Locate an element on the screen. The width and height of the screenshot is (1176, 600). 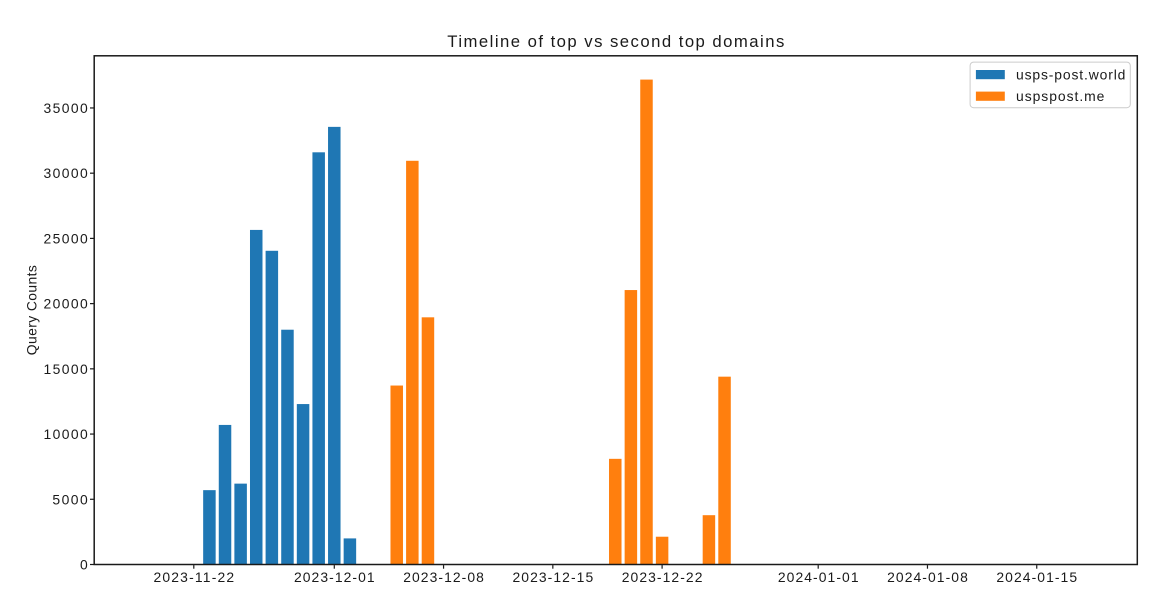
svg-text: 0 is located at coordinates (84, 565).